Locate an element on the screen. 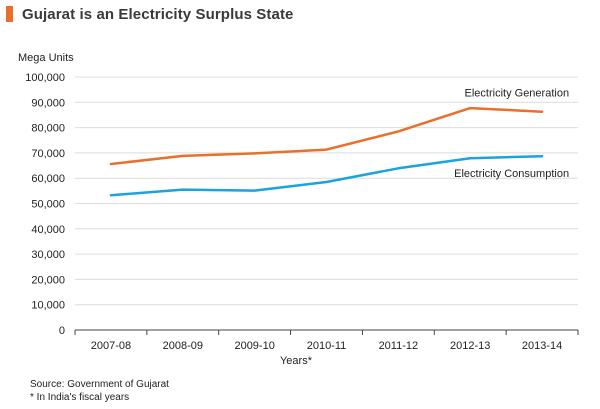  y-tick-label: 70,000 is located at coordinates (48, 154).